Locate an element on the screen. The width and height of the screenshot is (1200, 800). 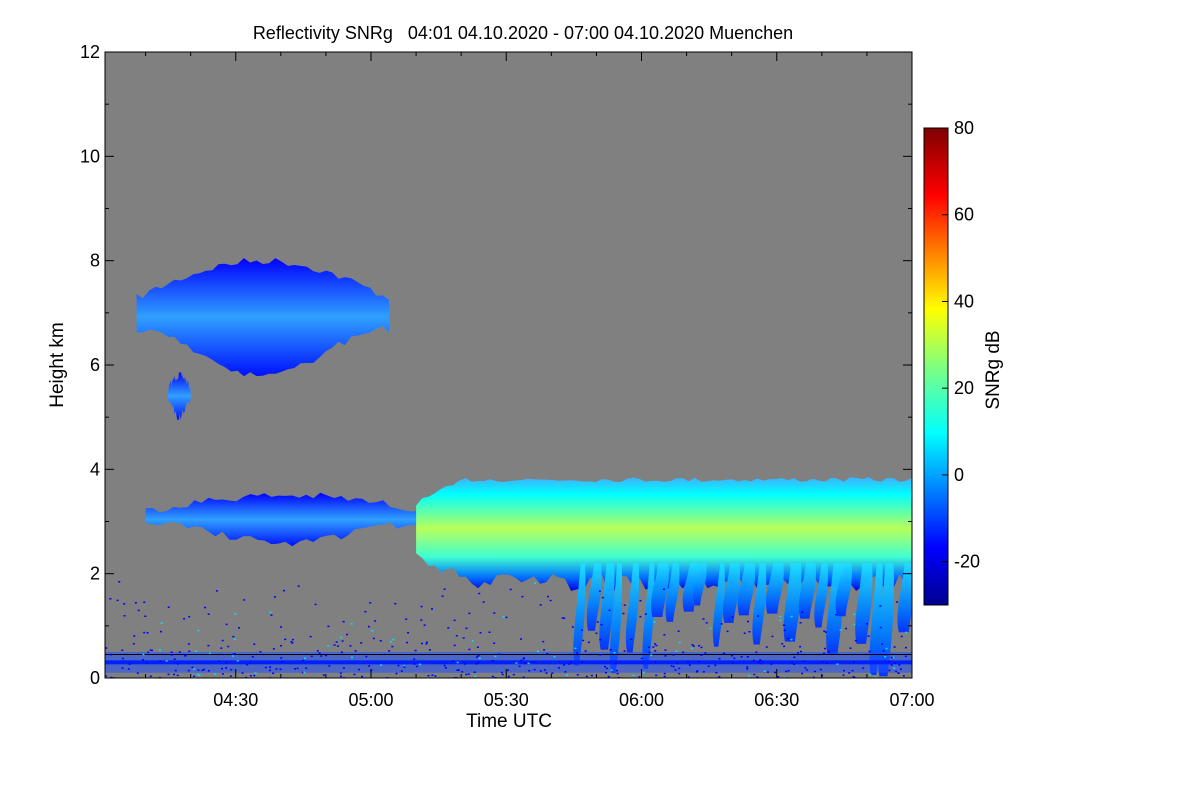
colorbar-tick-label: 0 is located at coordinates (959, 475).